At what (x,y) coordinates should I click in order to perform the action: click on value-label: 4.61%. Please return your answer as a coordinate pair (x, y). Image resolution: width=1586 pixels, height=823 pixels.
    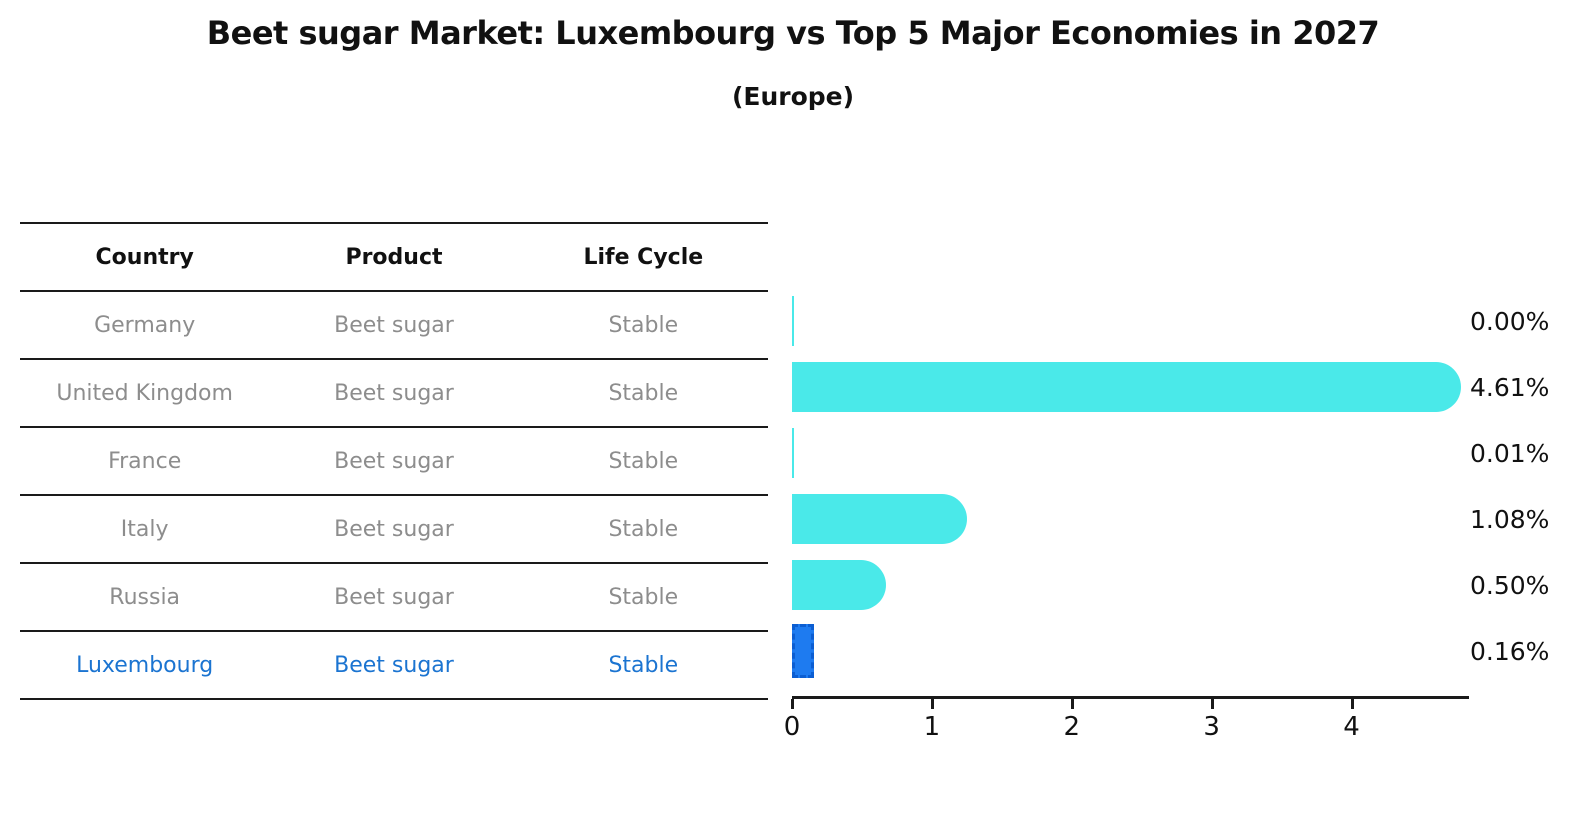
    Looking at the image, I should click on (1510, 387).